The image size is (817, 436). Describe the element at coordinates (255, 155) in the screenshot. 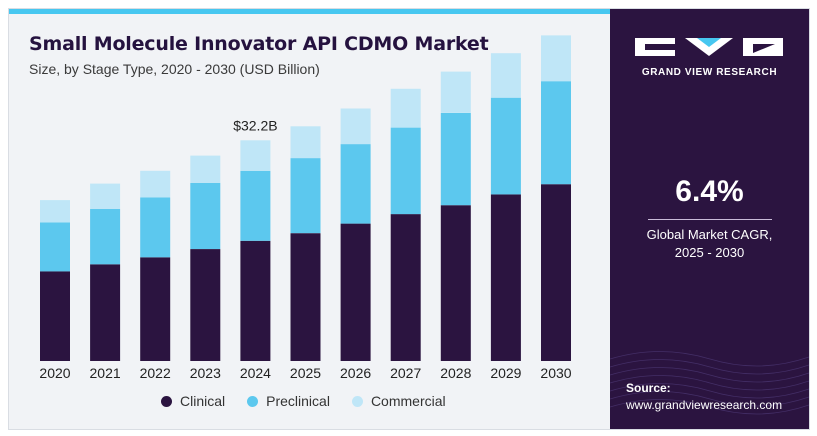

I see `bar-commercial-2024` at that location.